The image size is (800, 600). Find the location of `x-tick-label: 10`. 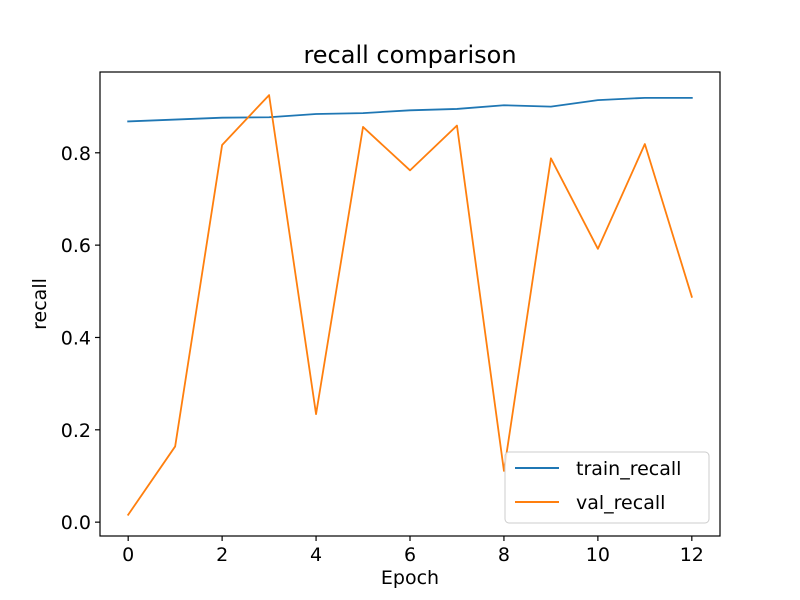

x-tick-label: 10 is located at coordinates (598, 555).